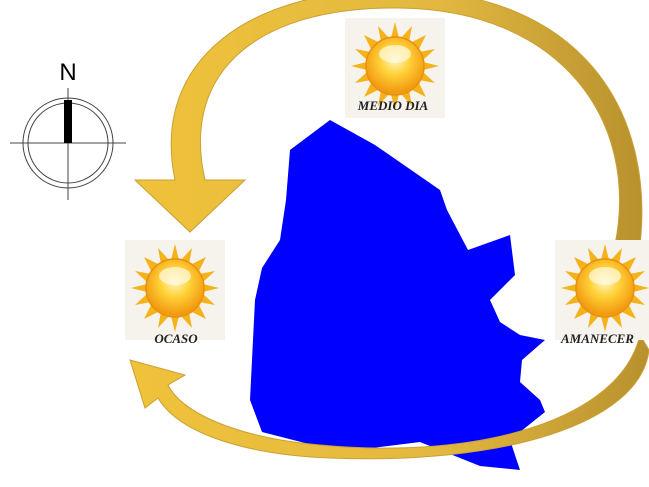 The height and width of the screenshot is (487, 649). What do you see at coordinates (68, 129) in the screenshot?
I see `compass: N` at bounding box center [68, 129].